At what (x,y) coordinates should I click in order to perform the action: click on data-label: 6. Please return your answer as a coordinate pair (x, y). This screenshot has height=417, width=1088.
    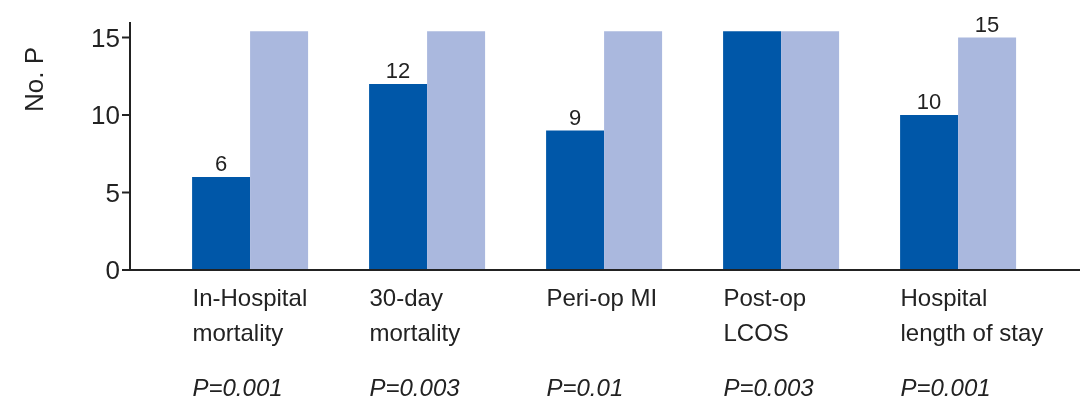
    Looking at the image, I should click on (221, 163).